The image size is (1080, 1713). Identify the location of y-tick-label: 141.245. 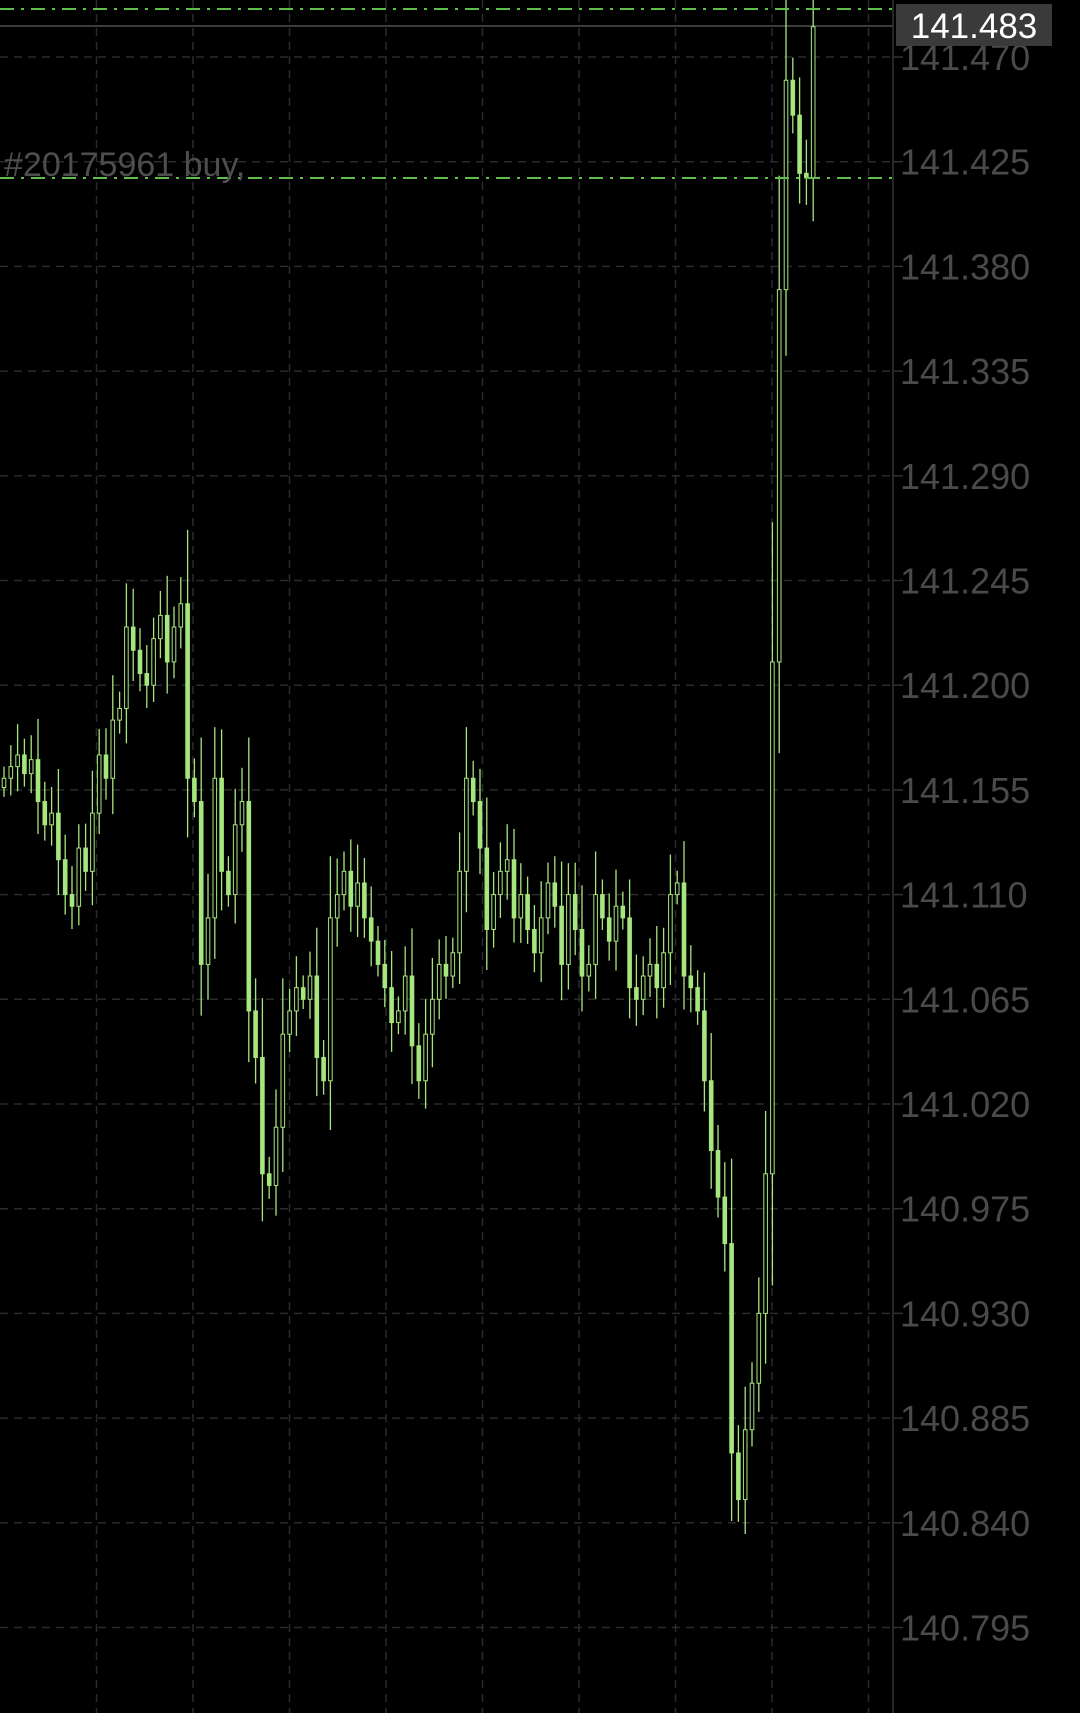
(965, 581).